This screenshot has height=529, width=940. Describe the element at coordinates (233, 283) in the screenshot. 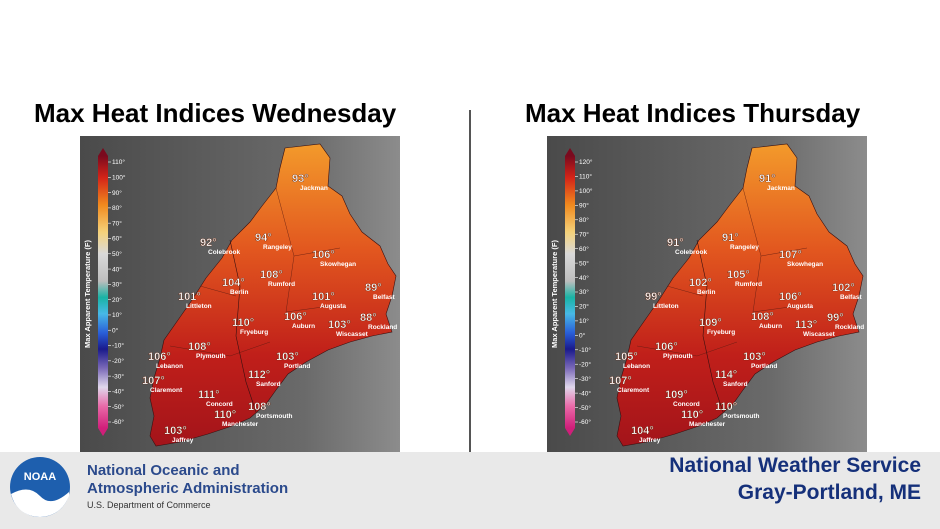

I see `temperature-label: 104°` at that location.